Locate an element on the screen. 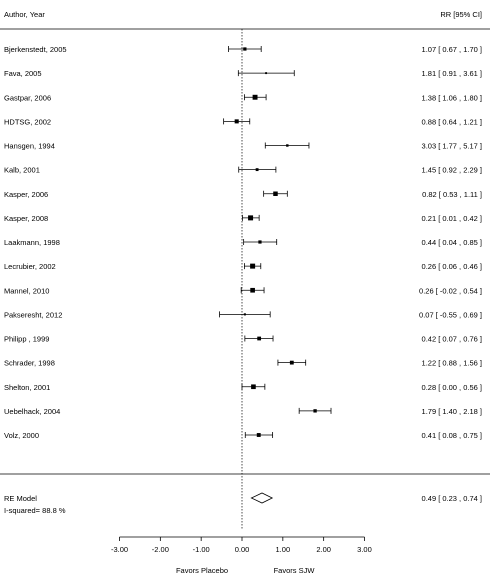 Image resolution: width=490 pixels, height=582 pixels. study-label: Laakmann, 1998 is located at coordinates (32, 242).